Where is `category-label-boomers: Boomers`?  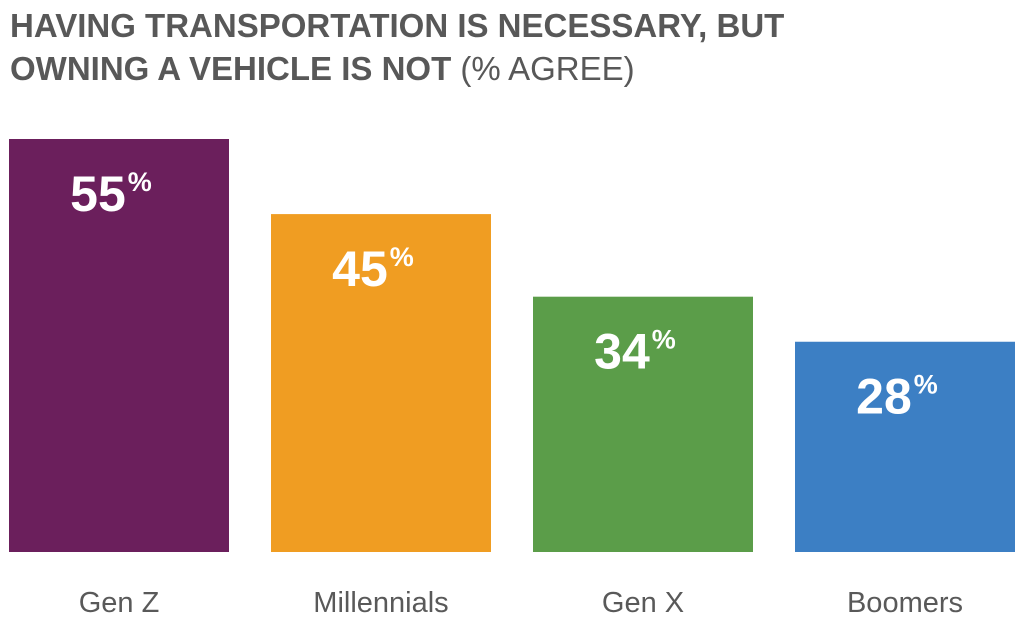
category-label-boomers: Boomers is located at coordinates (905, 603).